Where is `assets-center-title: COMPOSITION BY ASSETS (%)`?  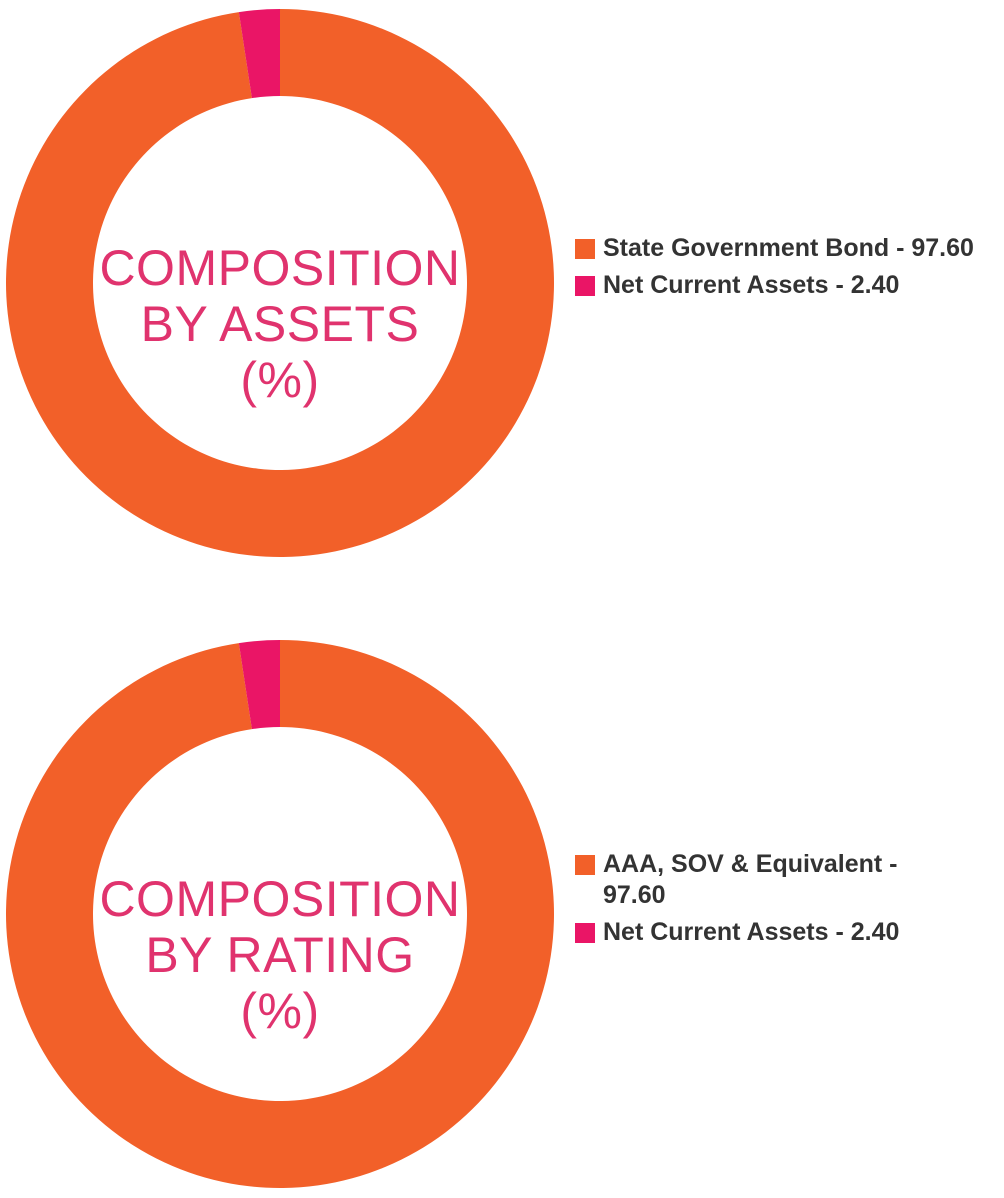
assets-center-title: COMPOSITION BY ASSETS (%) is located at coordinates (280, 324).